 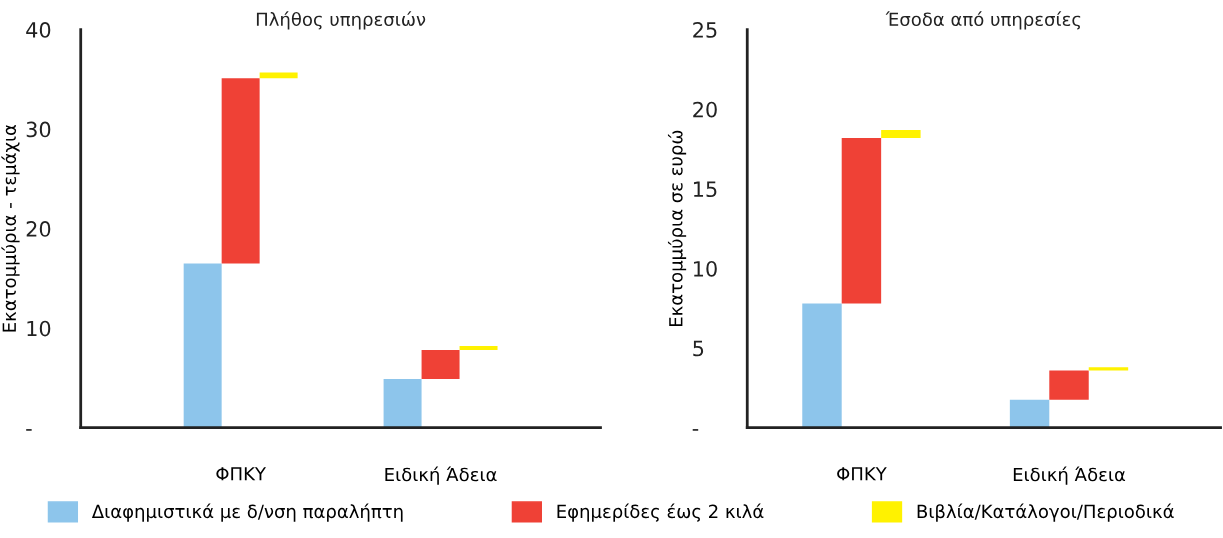 What do you see at coordinates (705, 30) in the screenshot?
I see `y-tick-label: 25` at bounding box center [705, 30].